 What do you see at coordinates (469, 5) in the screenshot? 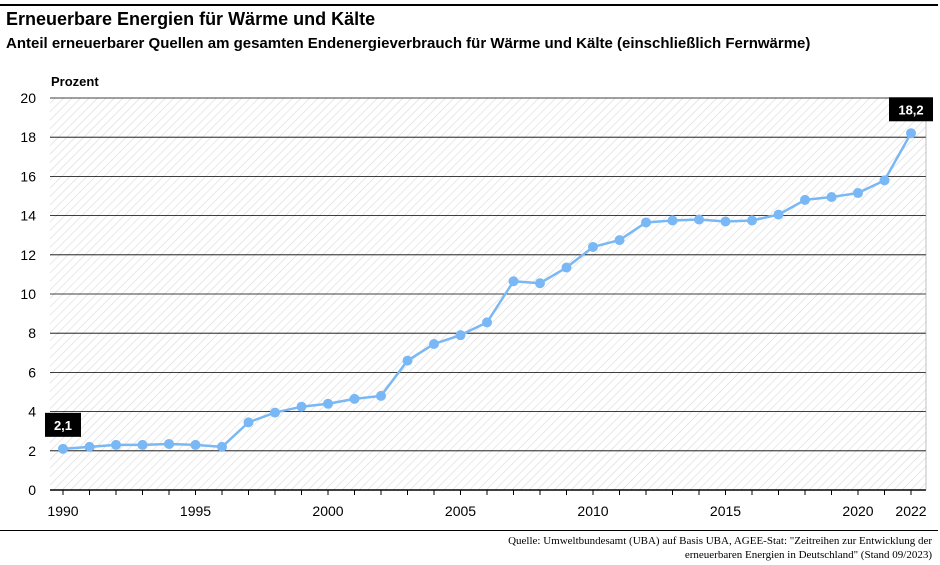
I see `top-rule` at bounding box center [469, 5].